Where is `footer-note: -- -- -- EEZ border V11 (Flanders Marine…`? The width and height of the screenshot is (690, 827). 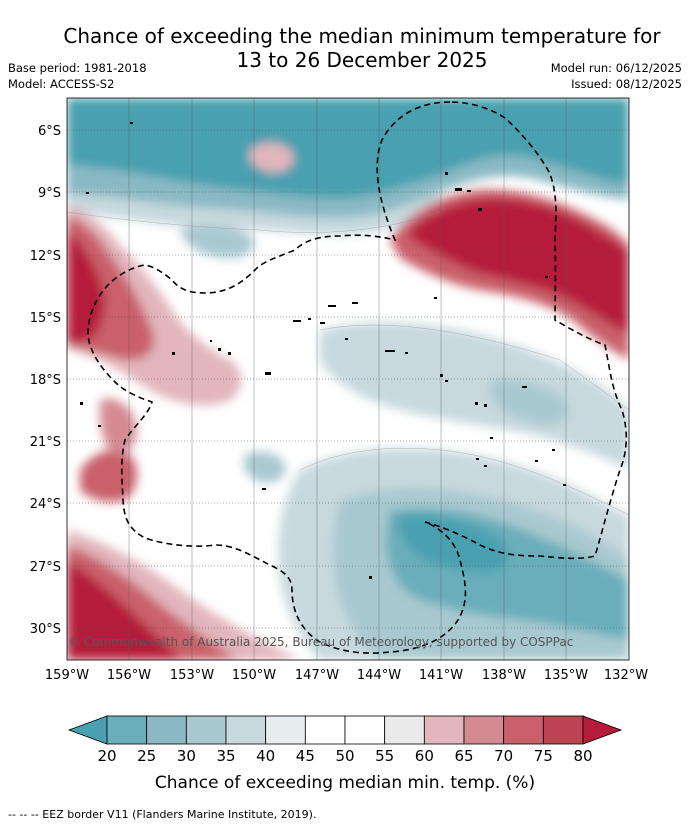 footer-note: -- -- -- EEZ border V11 (Flanders Marine… is located at coordinates (162, 814).